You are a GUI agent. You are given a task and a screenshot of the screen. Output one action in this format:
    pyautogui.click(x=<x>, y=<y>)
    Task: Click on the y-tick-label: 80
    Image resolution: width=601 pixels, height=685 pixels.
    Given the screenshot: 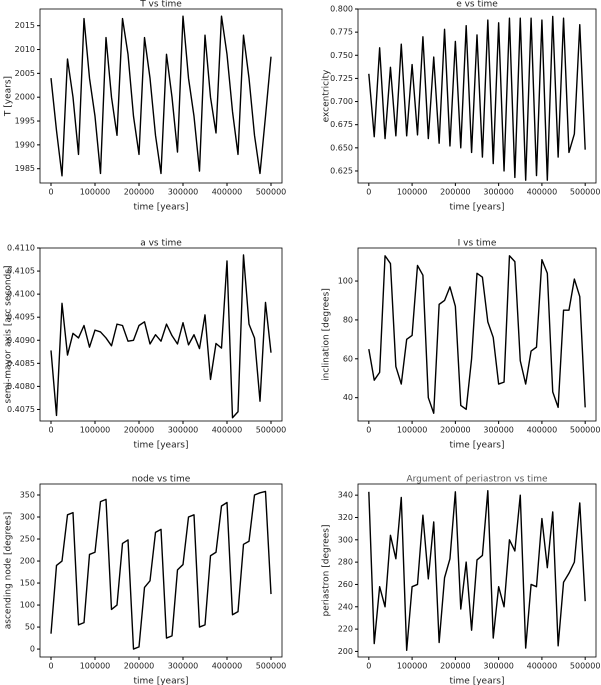 What is the action you would take?
    pyautogui.click(x=348, y=319)
    